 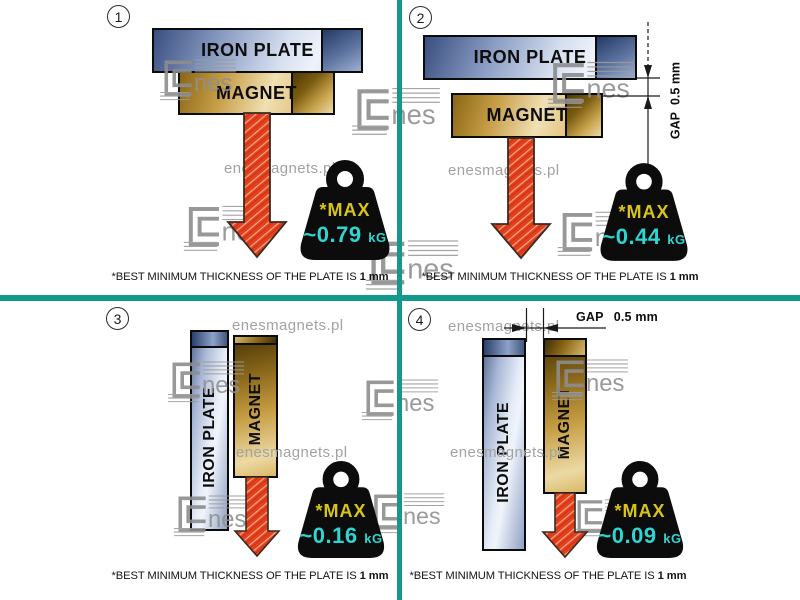 I want to click on panel-3-number-badge: 3, so click(x=117, y=318).